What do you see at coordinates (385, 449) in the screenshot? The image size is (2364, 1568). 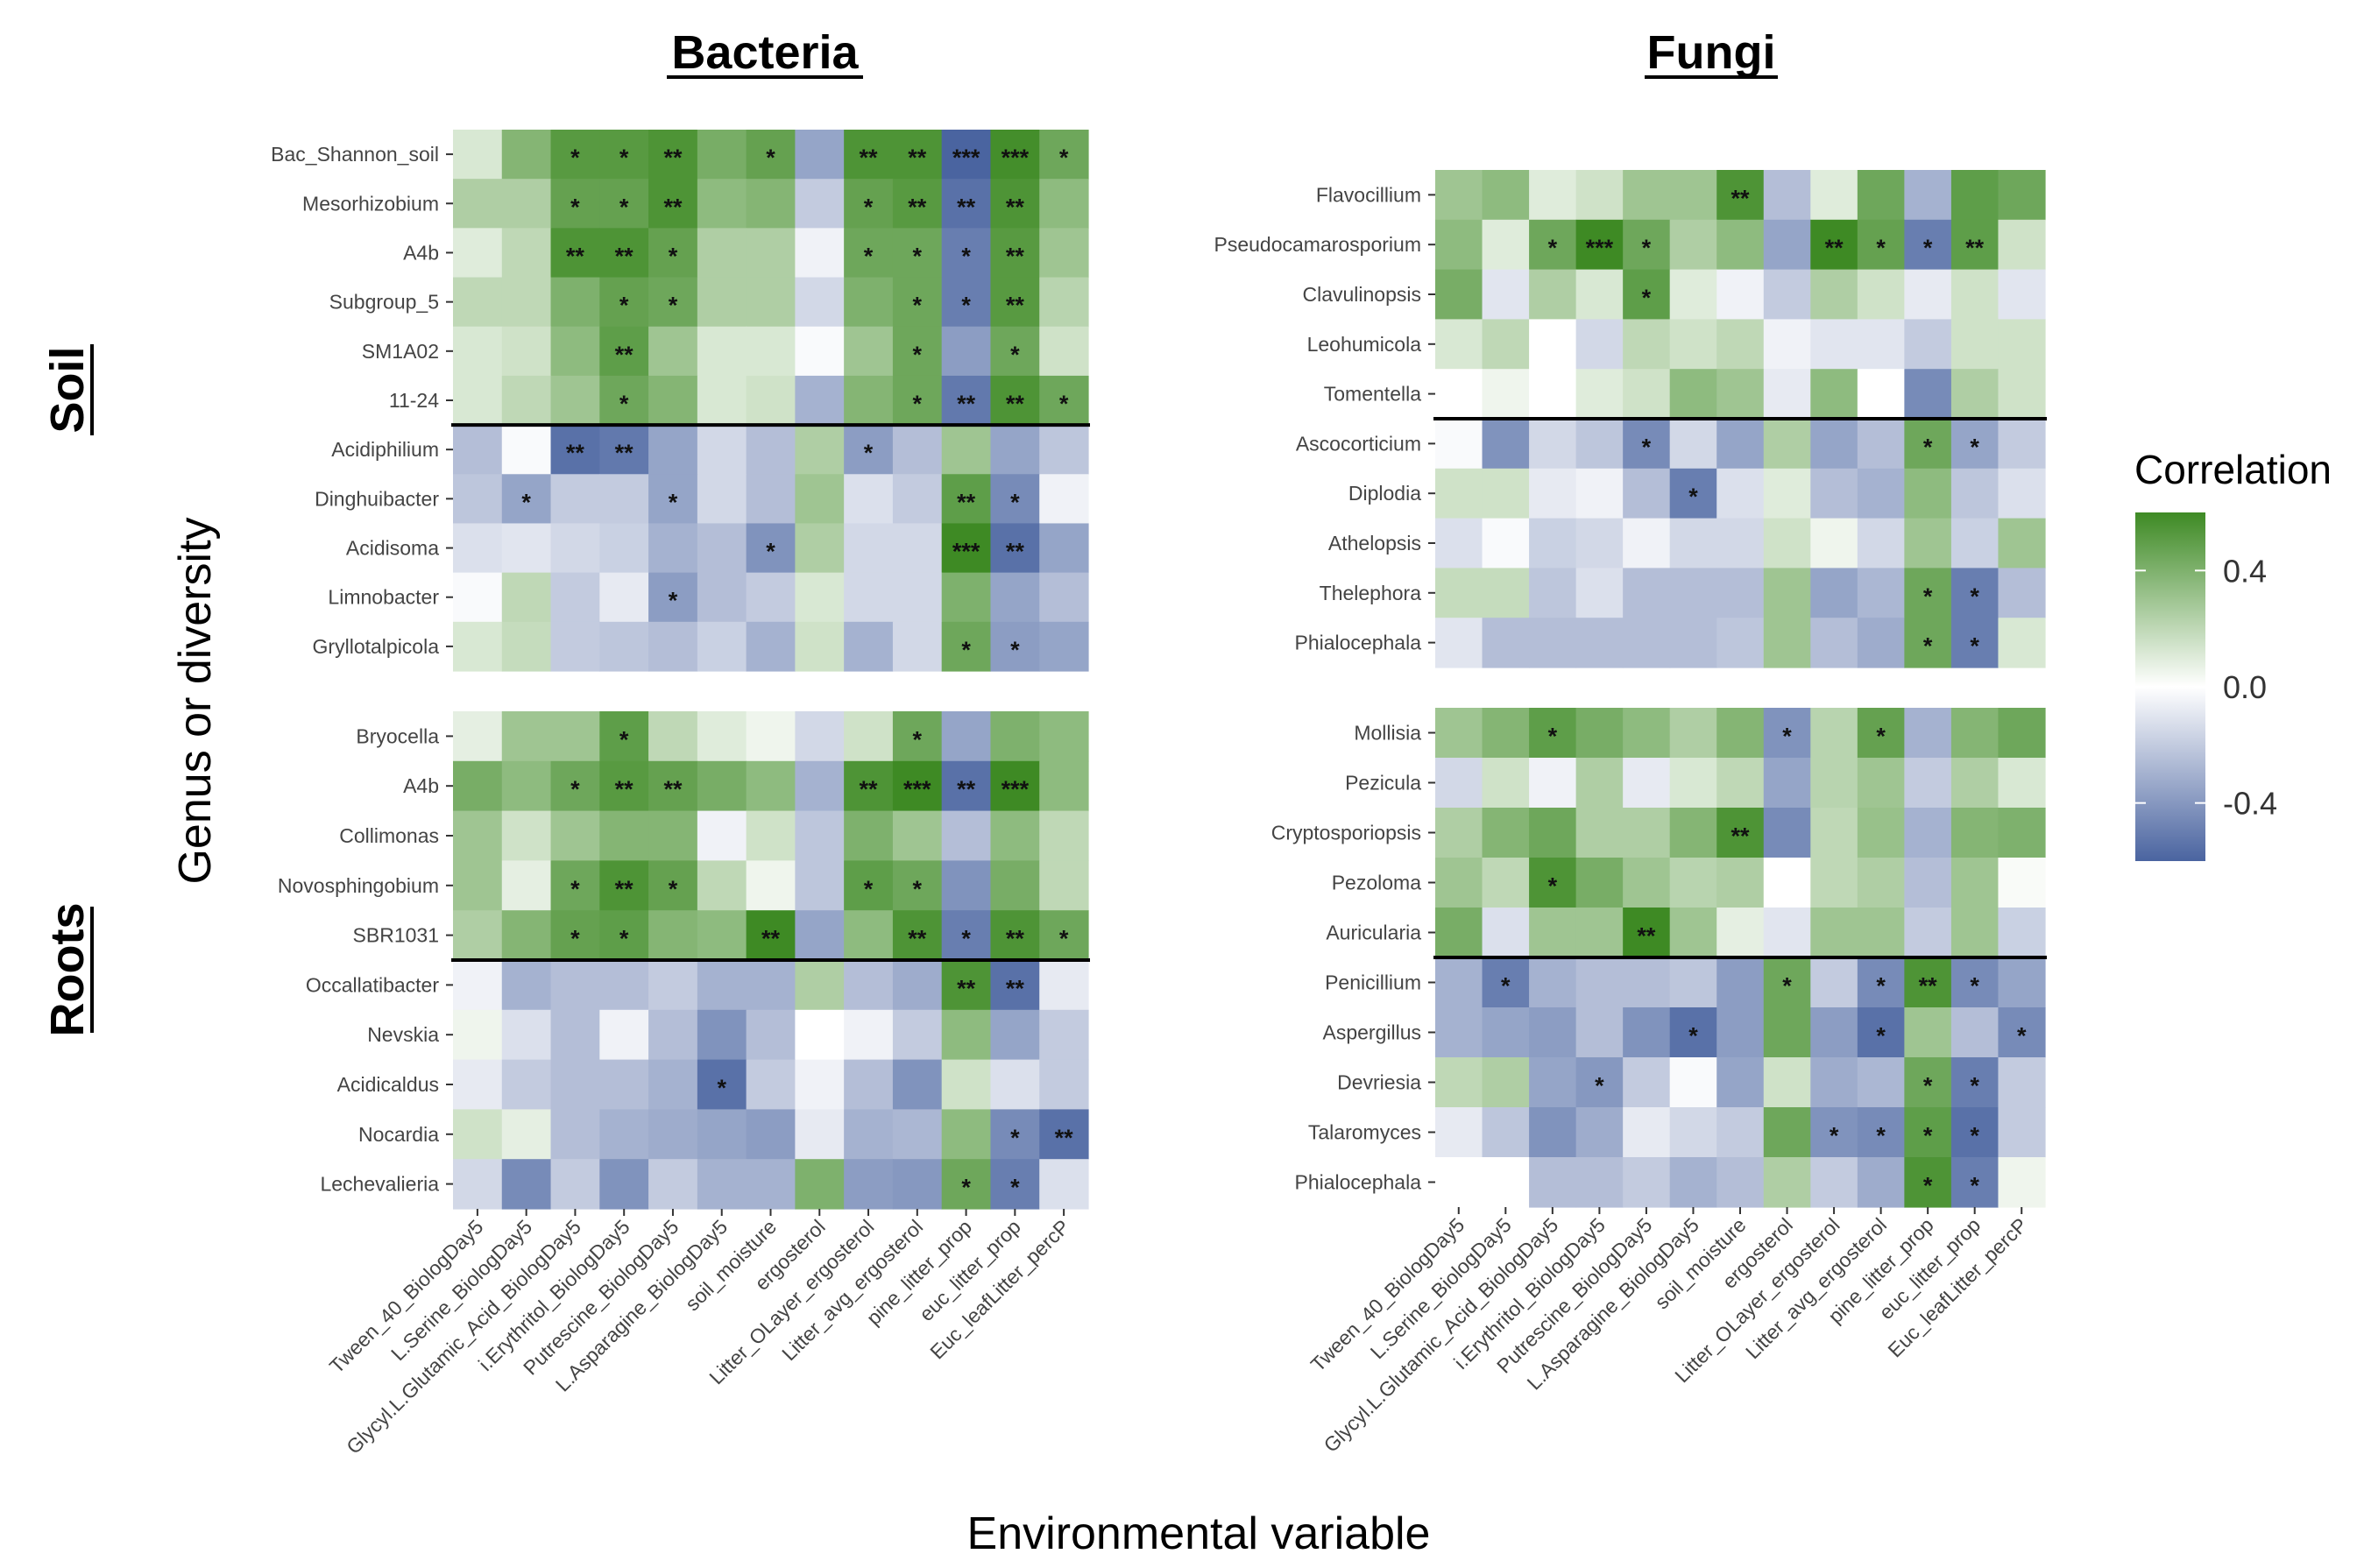 I see `row-label: Acidiphilium` at bounding box center [385, 449].